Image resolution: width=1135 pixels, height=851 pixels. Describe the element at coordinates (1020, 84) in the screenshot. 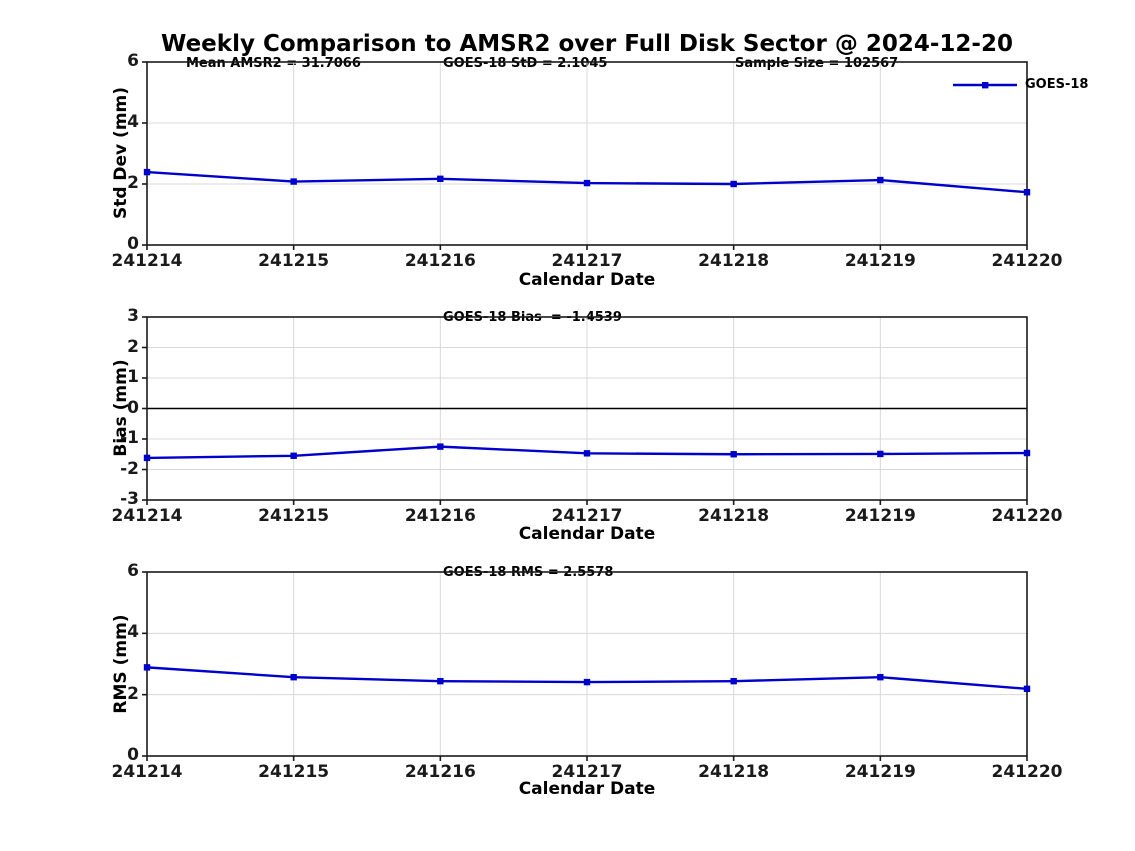

I see `legend: GOES-18` at that location.